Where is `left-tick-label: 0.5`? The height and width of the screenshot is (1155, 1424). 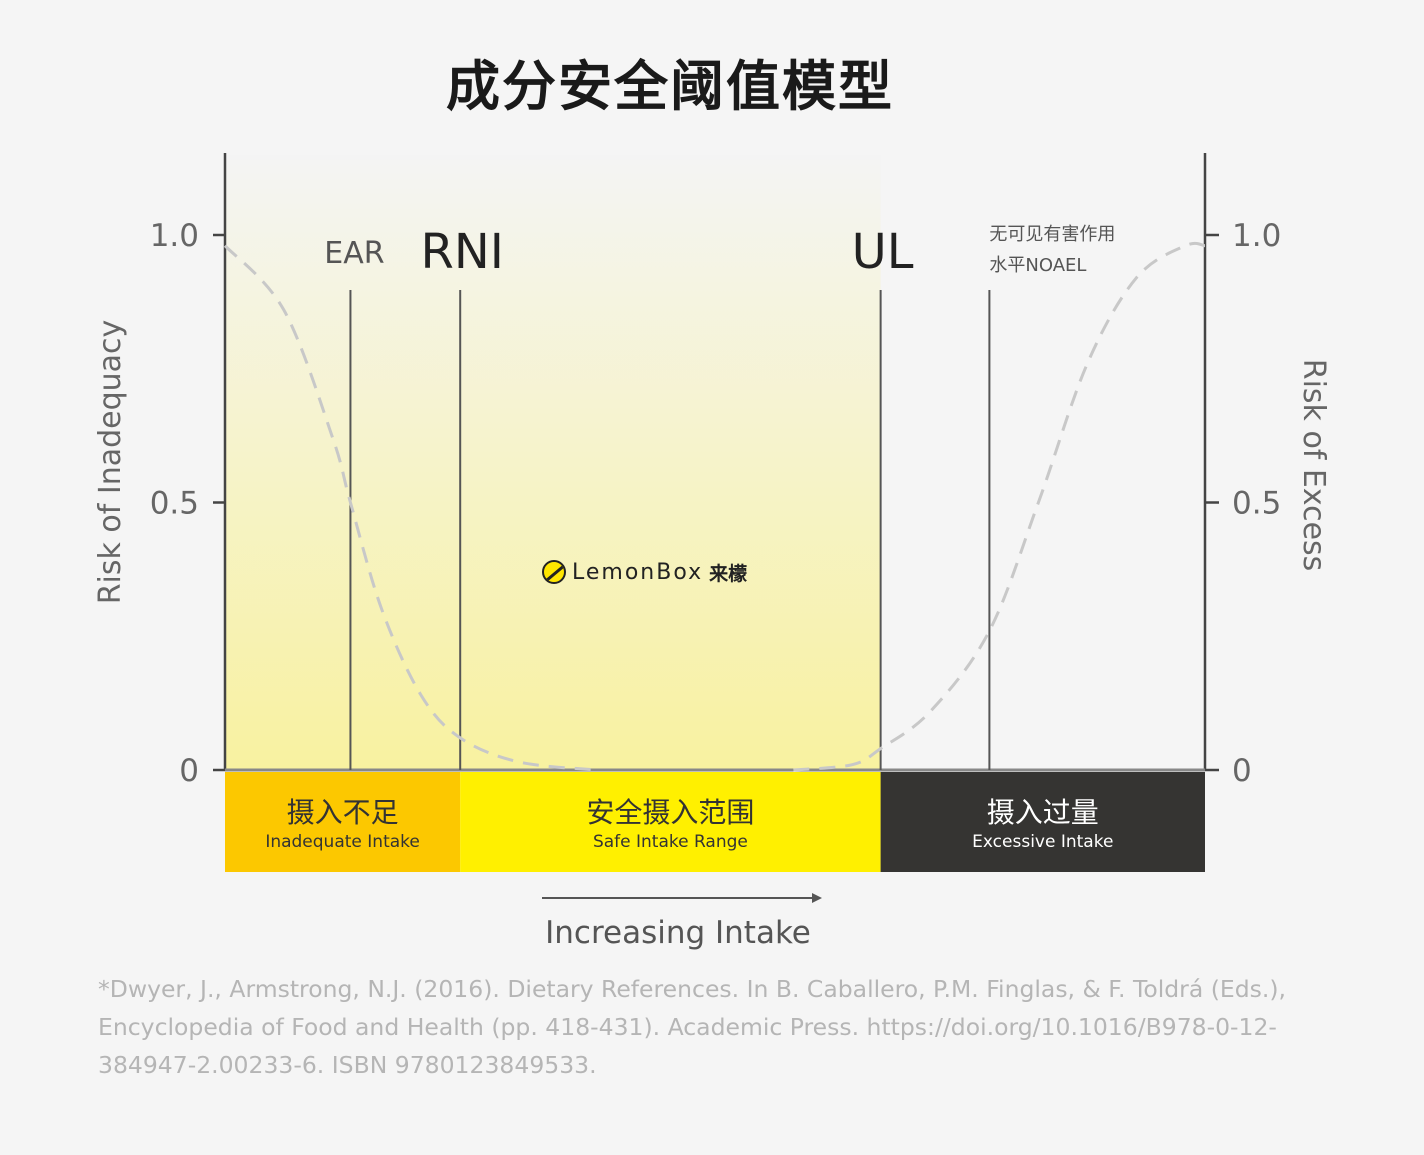 left-tick-label: 0.5 is located at coordinates (174, 504).